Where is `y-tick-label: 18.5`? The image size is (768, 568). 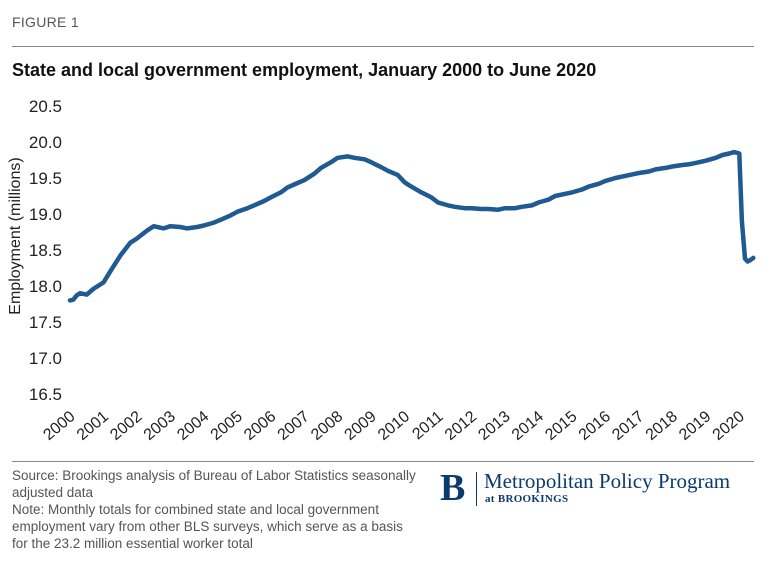 y-tick-label: 18.5 is located at coordinates (45, 250).